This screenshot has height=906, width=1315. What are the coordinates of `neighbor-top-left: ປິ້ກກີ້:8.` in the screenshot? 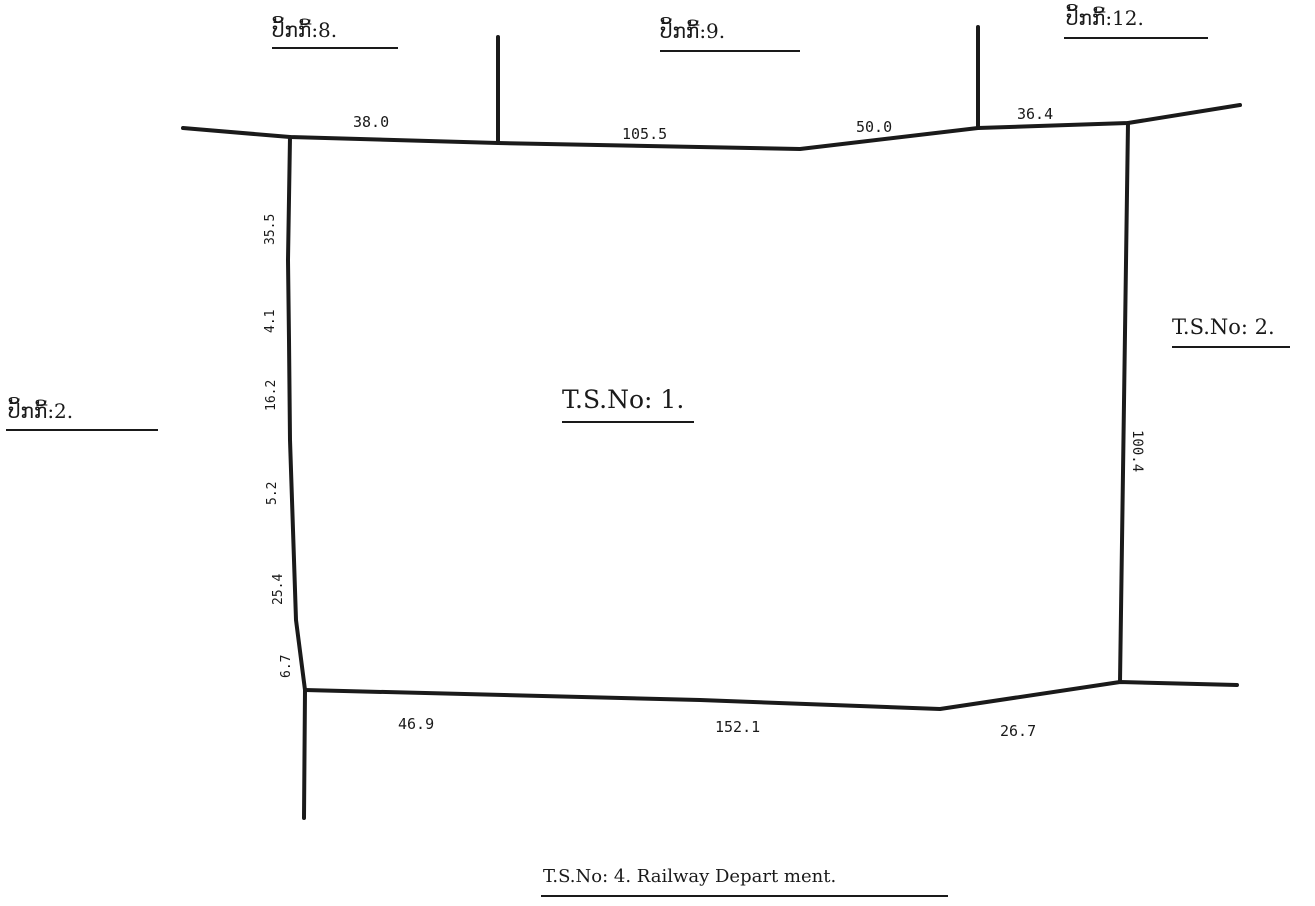 It's located at (304, 29).